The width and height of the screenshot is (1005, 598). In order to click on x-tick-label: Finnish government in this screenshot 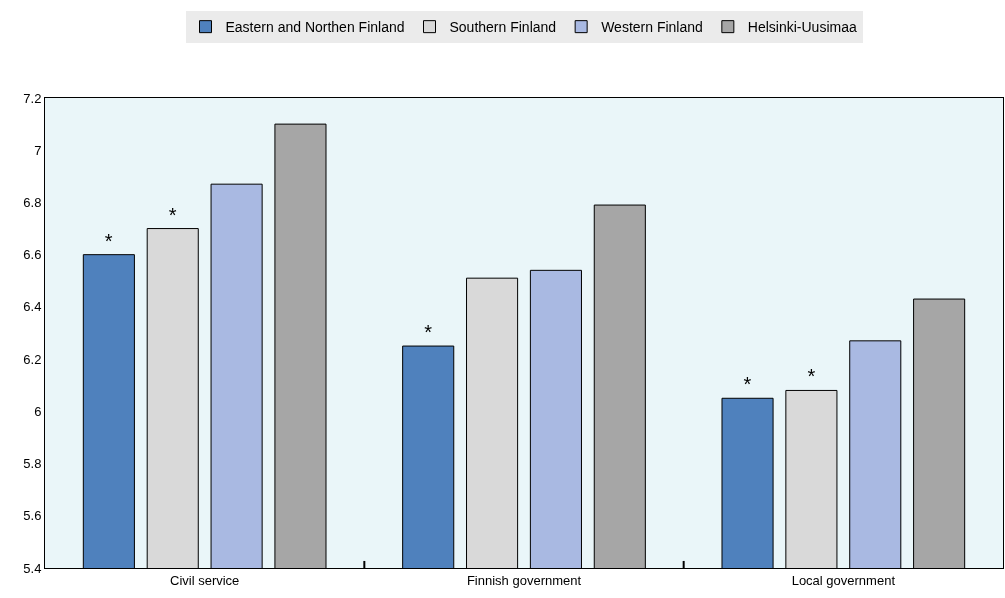, I will do `click(524, 580)`.